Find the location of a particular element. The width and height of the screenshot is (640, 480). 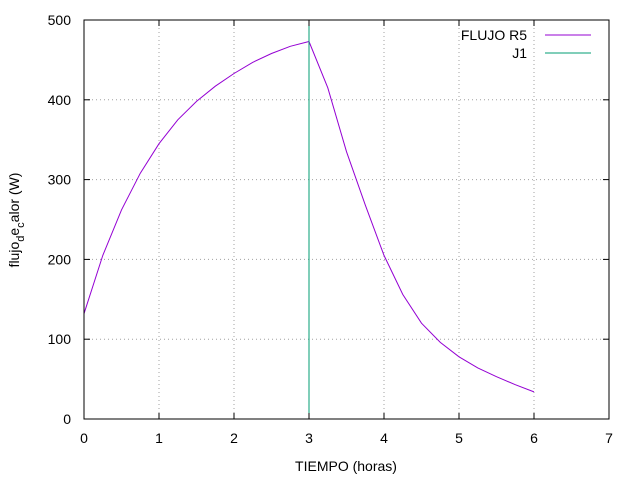

y-axis-title-subscript: c is located at coordinates (21, 225).